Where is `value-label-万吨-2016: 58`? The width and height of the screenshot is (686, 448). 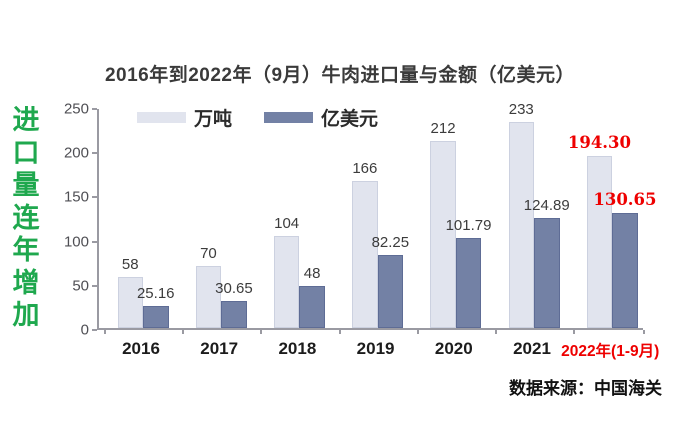 value-label-万吨-2016: 58 is located at coordinates (130, 264).